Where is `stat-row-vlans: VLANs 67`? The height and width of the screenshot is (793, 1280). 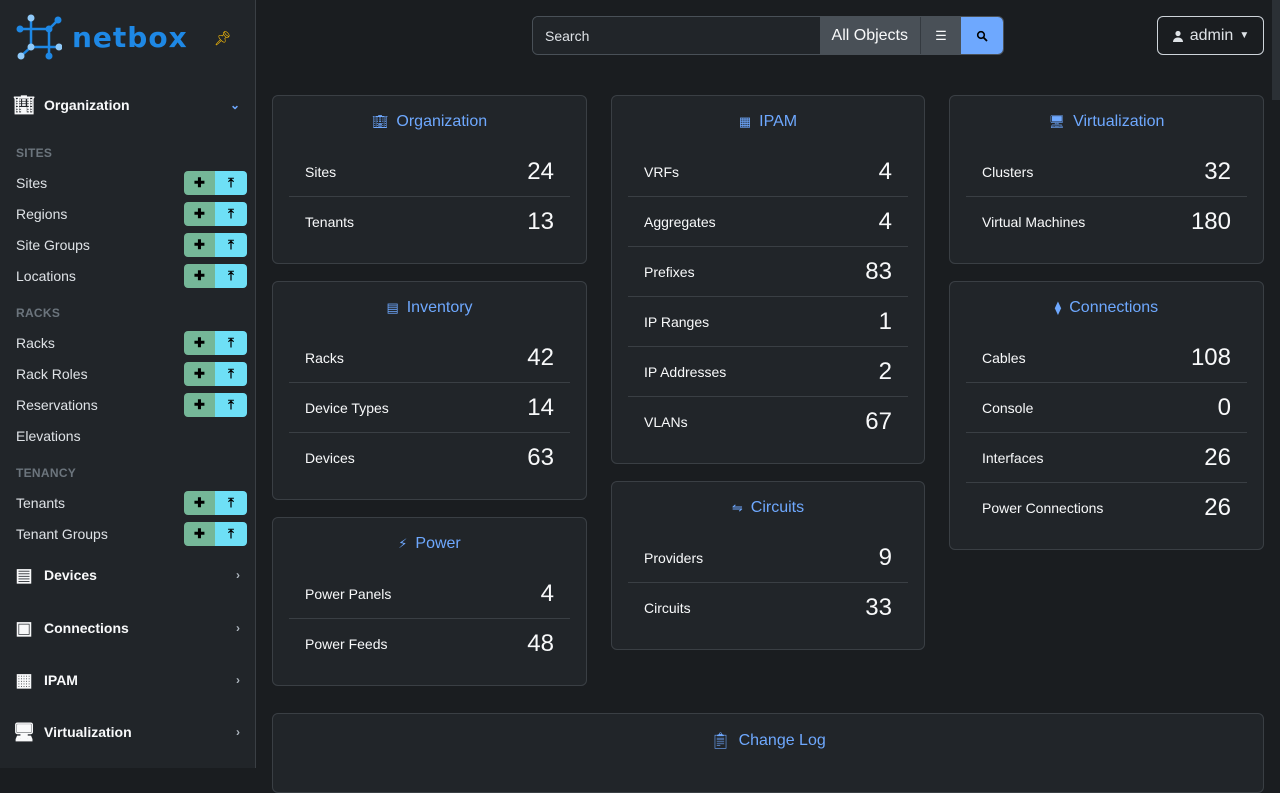 stat-row-vlans: VLANs 67 is located at coordinates (768, 422).